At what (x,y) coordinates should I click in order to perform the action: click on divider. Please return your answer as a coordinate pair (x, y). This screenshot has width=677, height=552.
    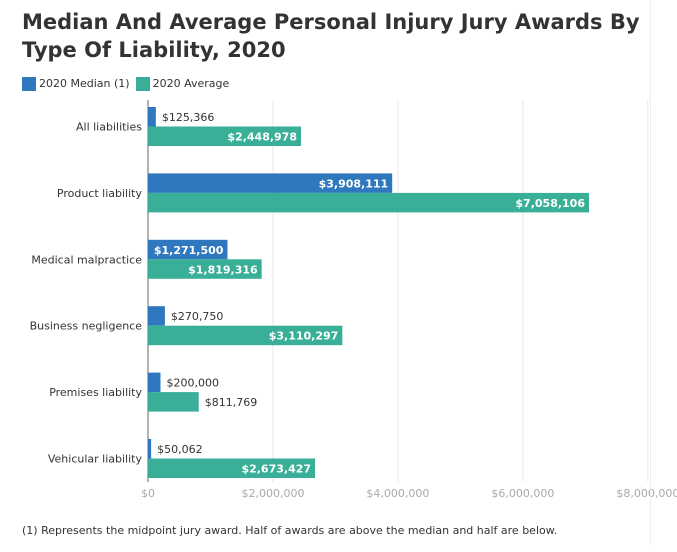
    Looking at the image, I should click on (650, 272).